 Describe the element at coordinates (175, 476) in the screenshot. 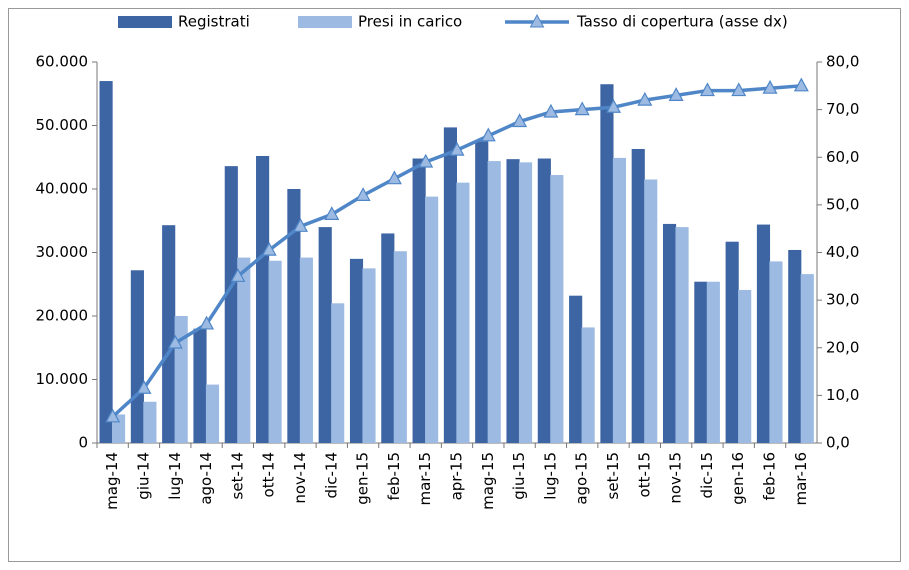

I see `x-tick-label: lug-14` at that location.